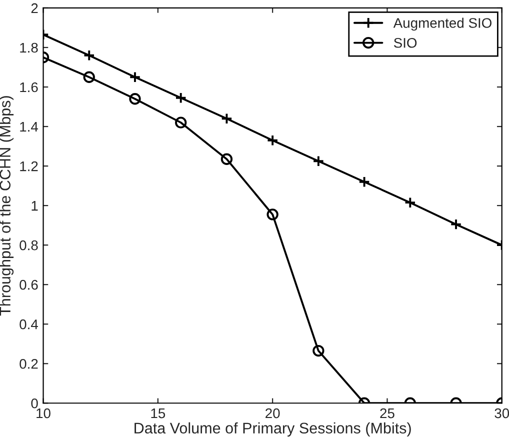 The width and height of the screenshot is (509, 443). Describe the element at coordinates (29, 47) in the screenshot. I see `y-tick-label: 1.8` at that location.